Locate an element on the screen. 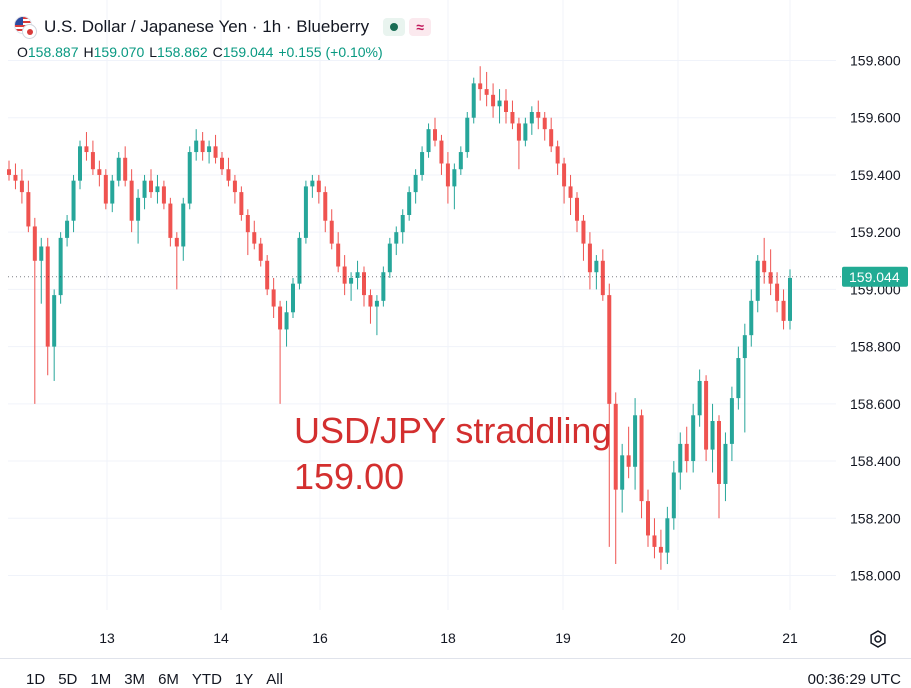 The width and height of the screenshot is (911, 688). annotation-line-1: USD/JPY straddling is located at coordinates (453, 430).